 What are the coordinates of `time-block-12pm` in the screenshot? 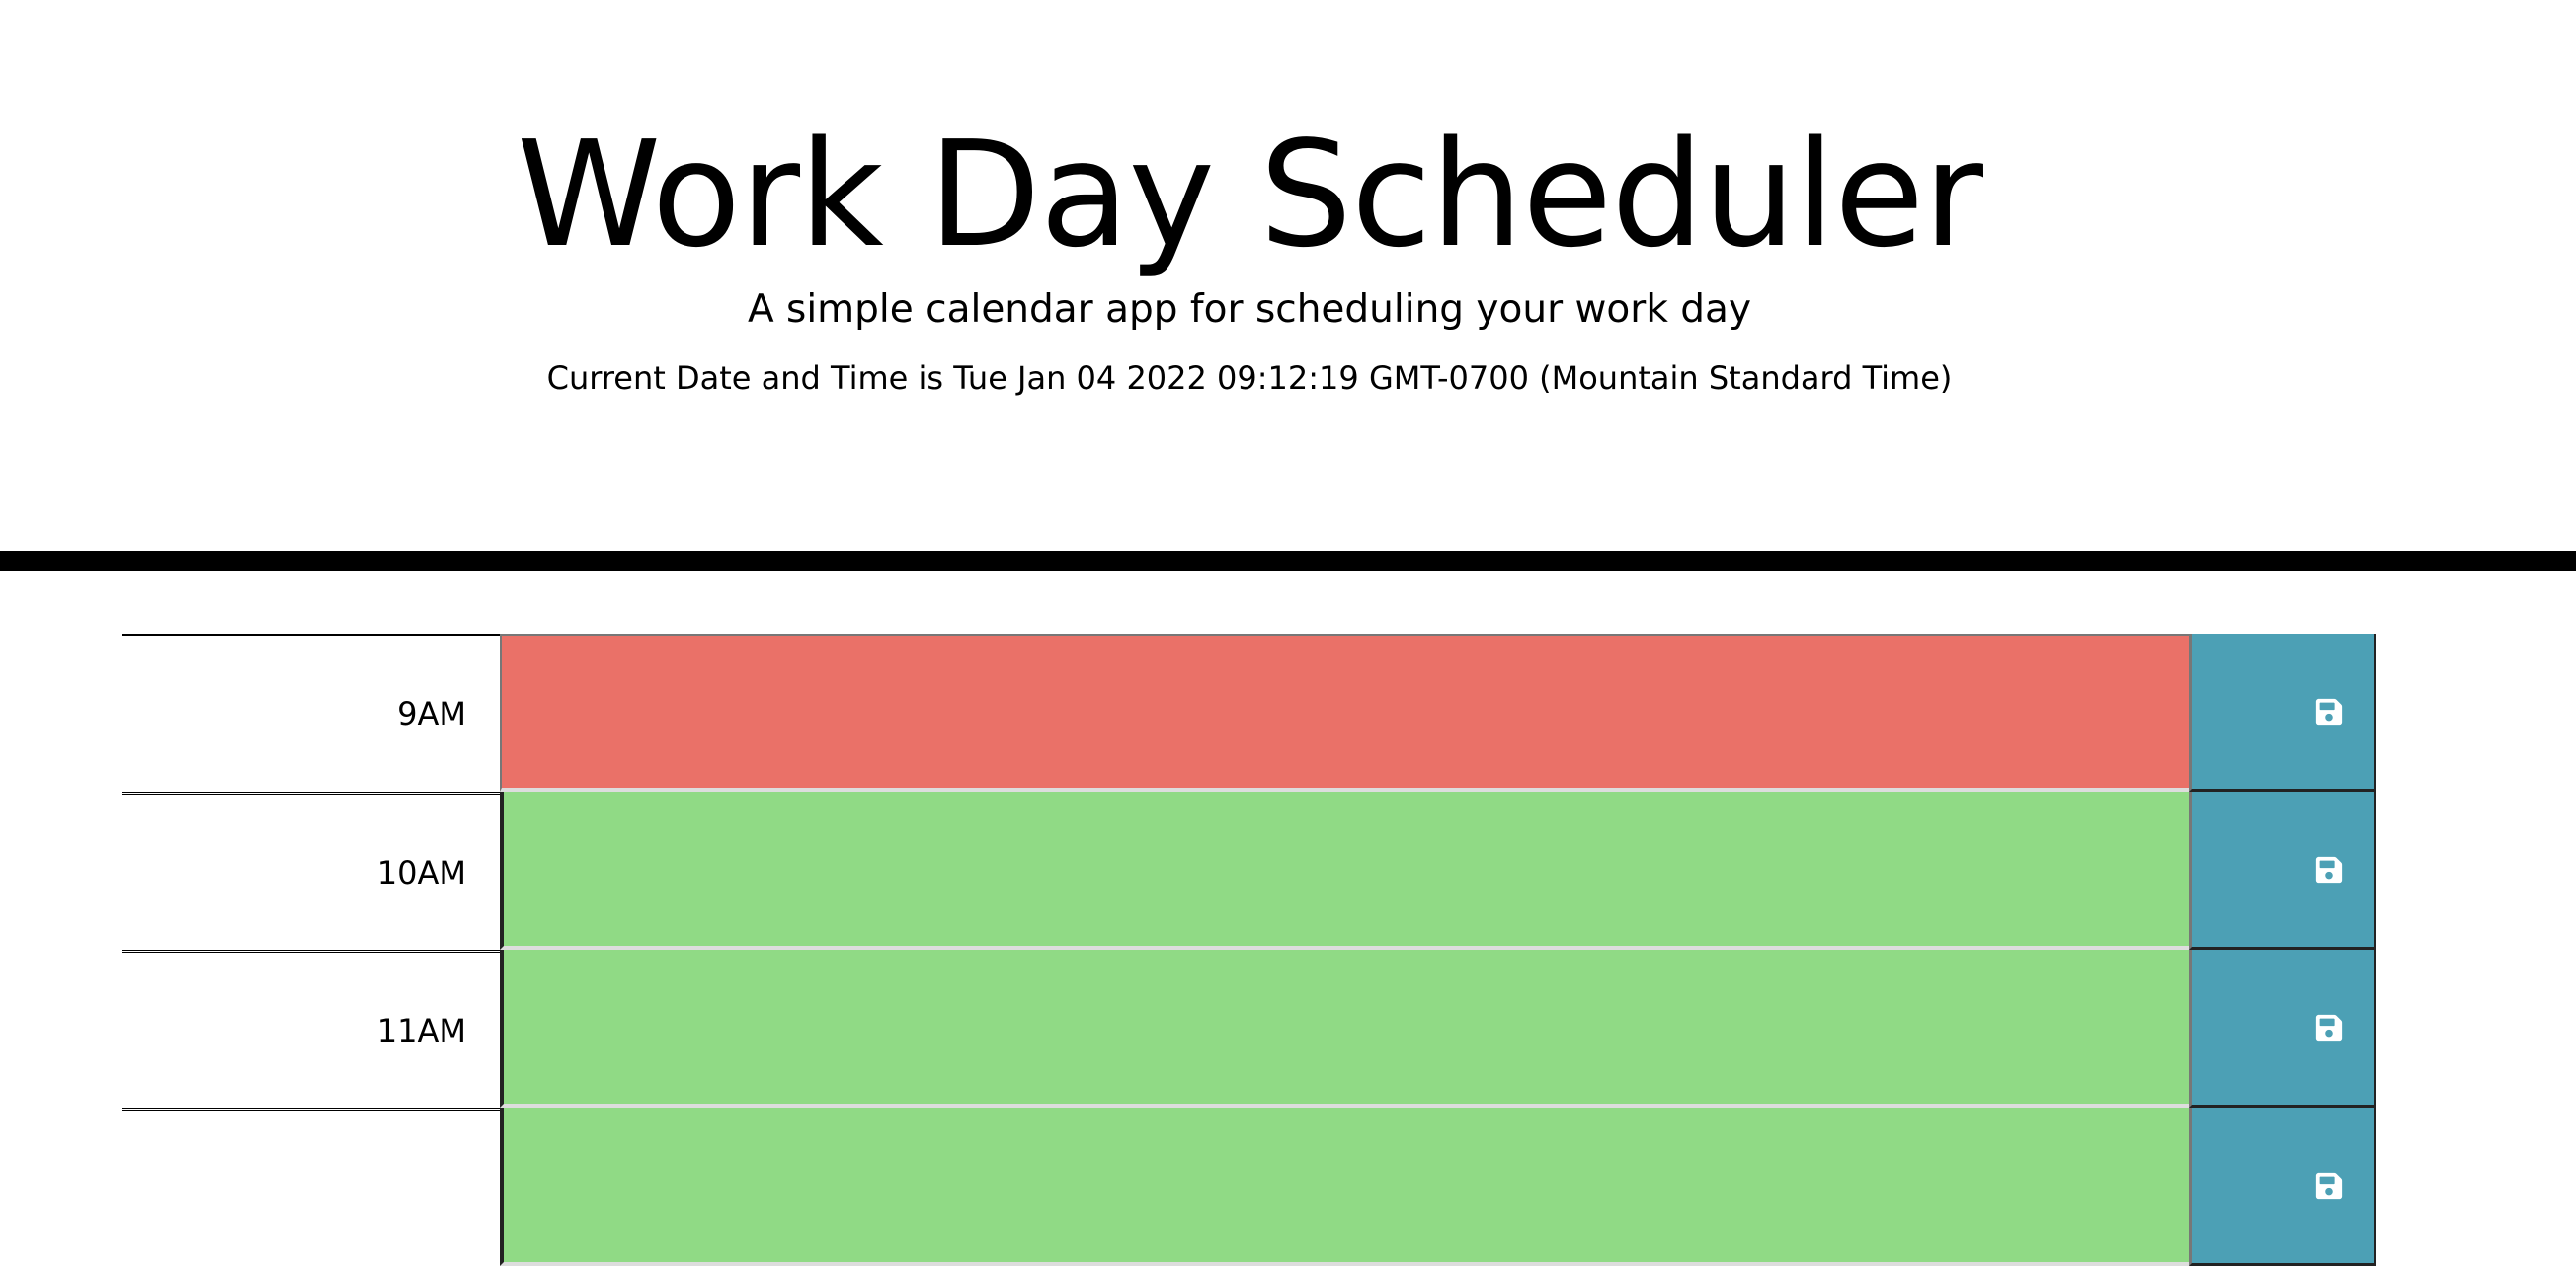 It's located at (1249, 1187).